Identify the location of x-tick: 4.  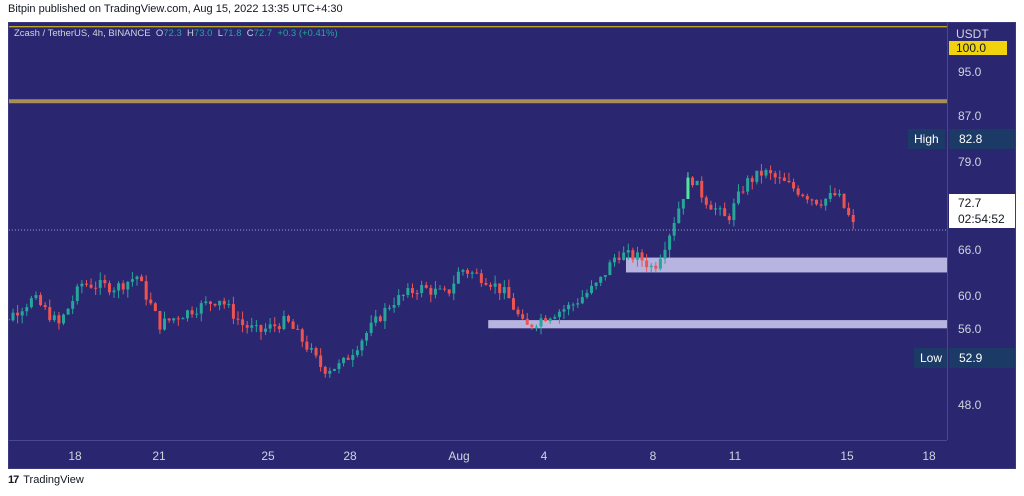
(544, 456).